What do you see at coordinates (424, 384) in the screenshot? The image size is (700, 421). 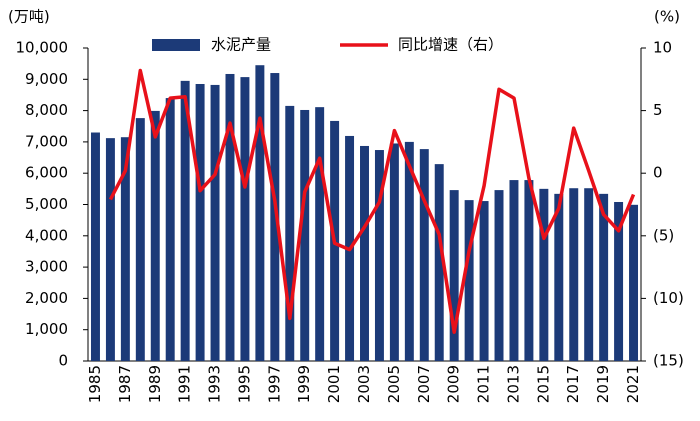 I see `x-tick-label: 2007` at bounding box center [424, 384].